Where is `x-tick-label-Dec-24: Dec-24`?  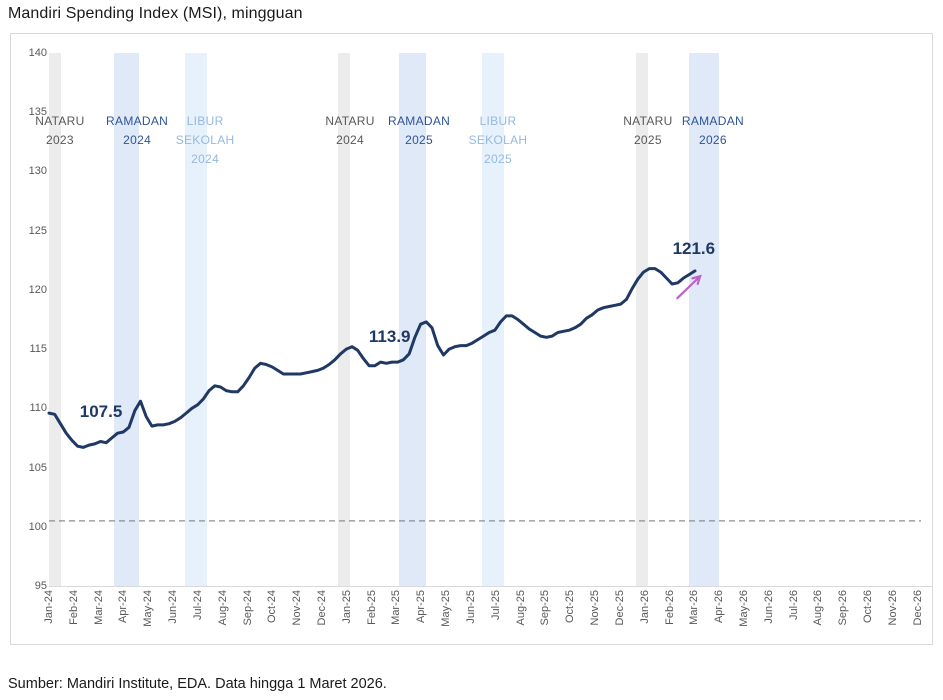
x-tick-label-Dec-24: Dec-24 is located at coordinates (322, 608).